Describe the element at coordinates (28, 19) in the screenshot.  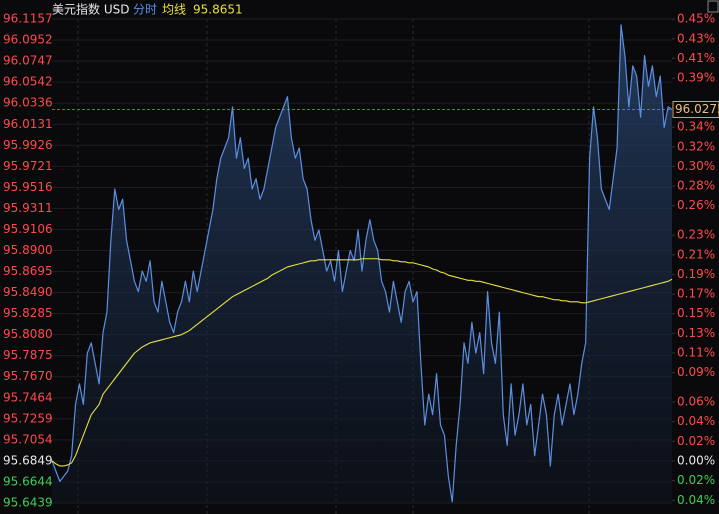
I see `y-tick-label: 96.1157` at that location.